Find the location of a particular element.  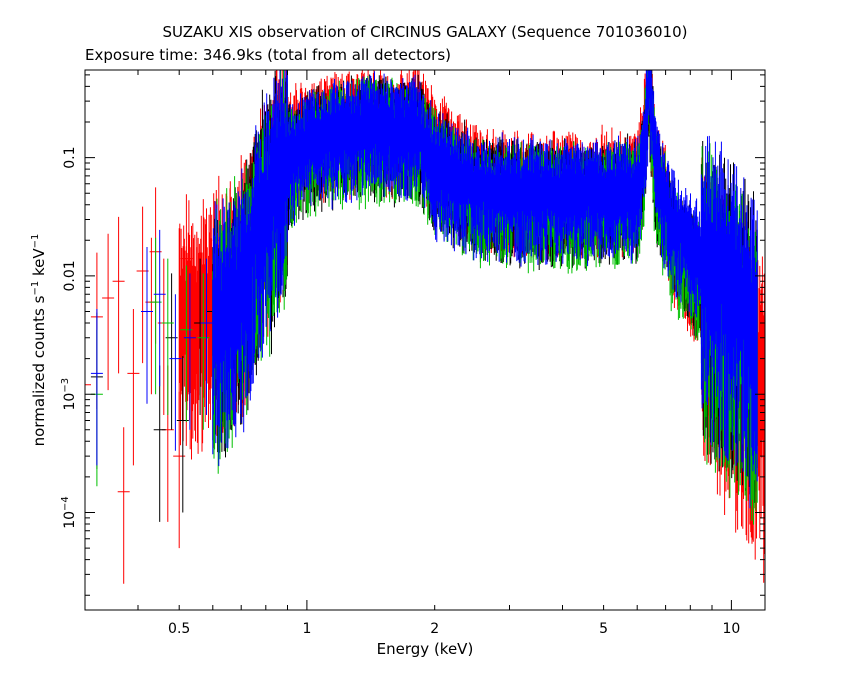

y-tick-label-0: 0.1 is located at coordinates (70, 157).